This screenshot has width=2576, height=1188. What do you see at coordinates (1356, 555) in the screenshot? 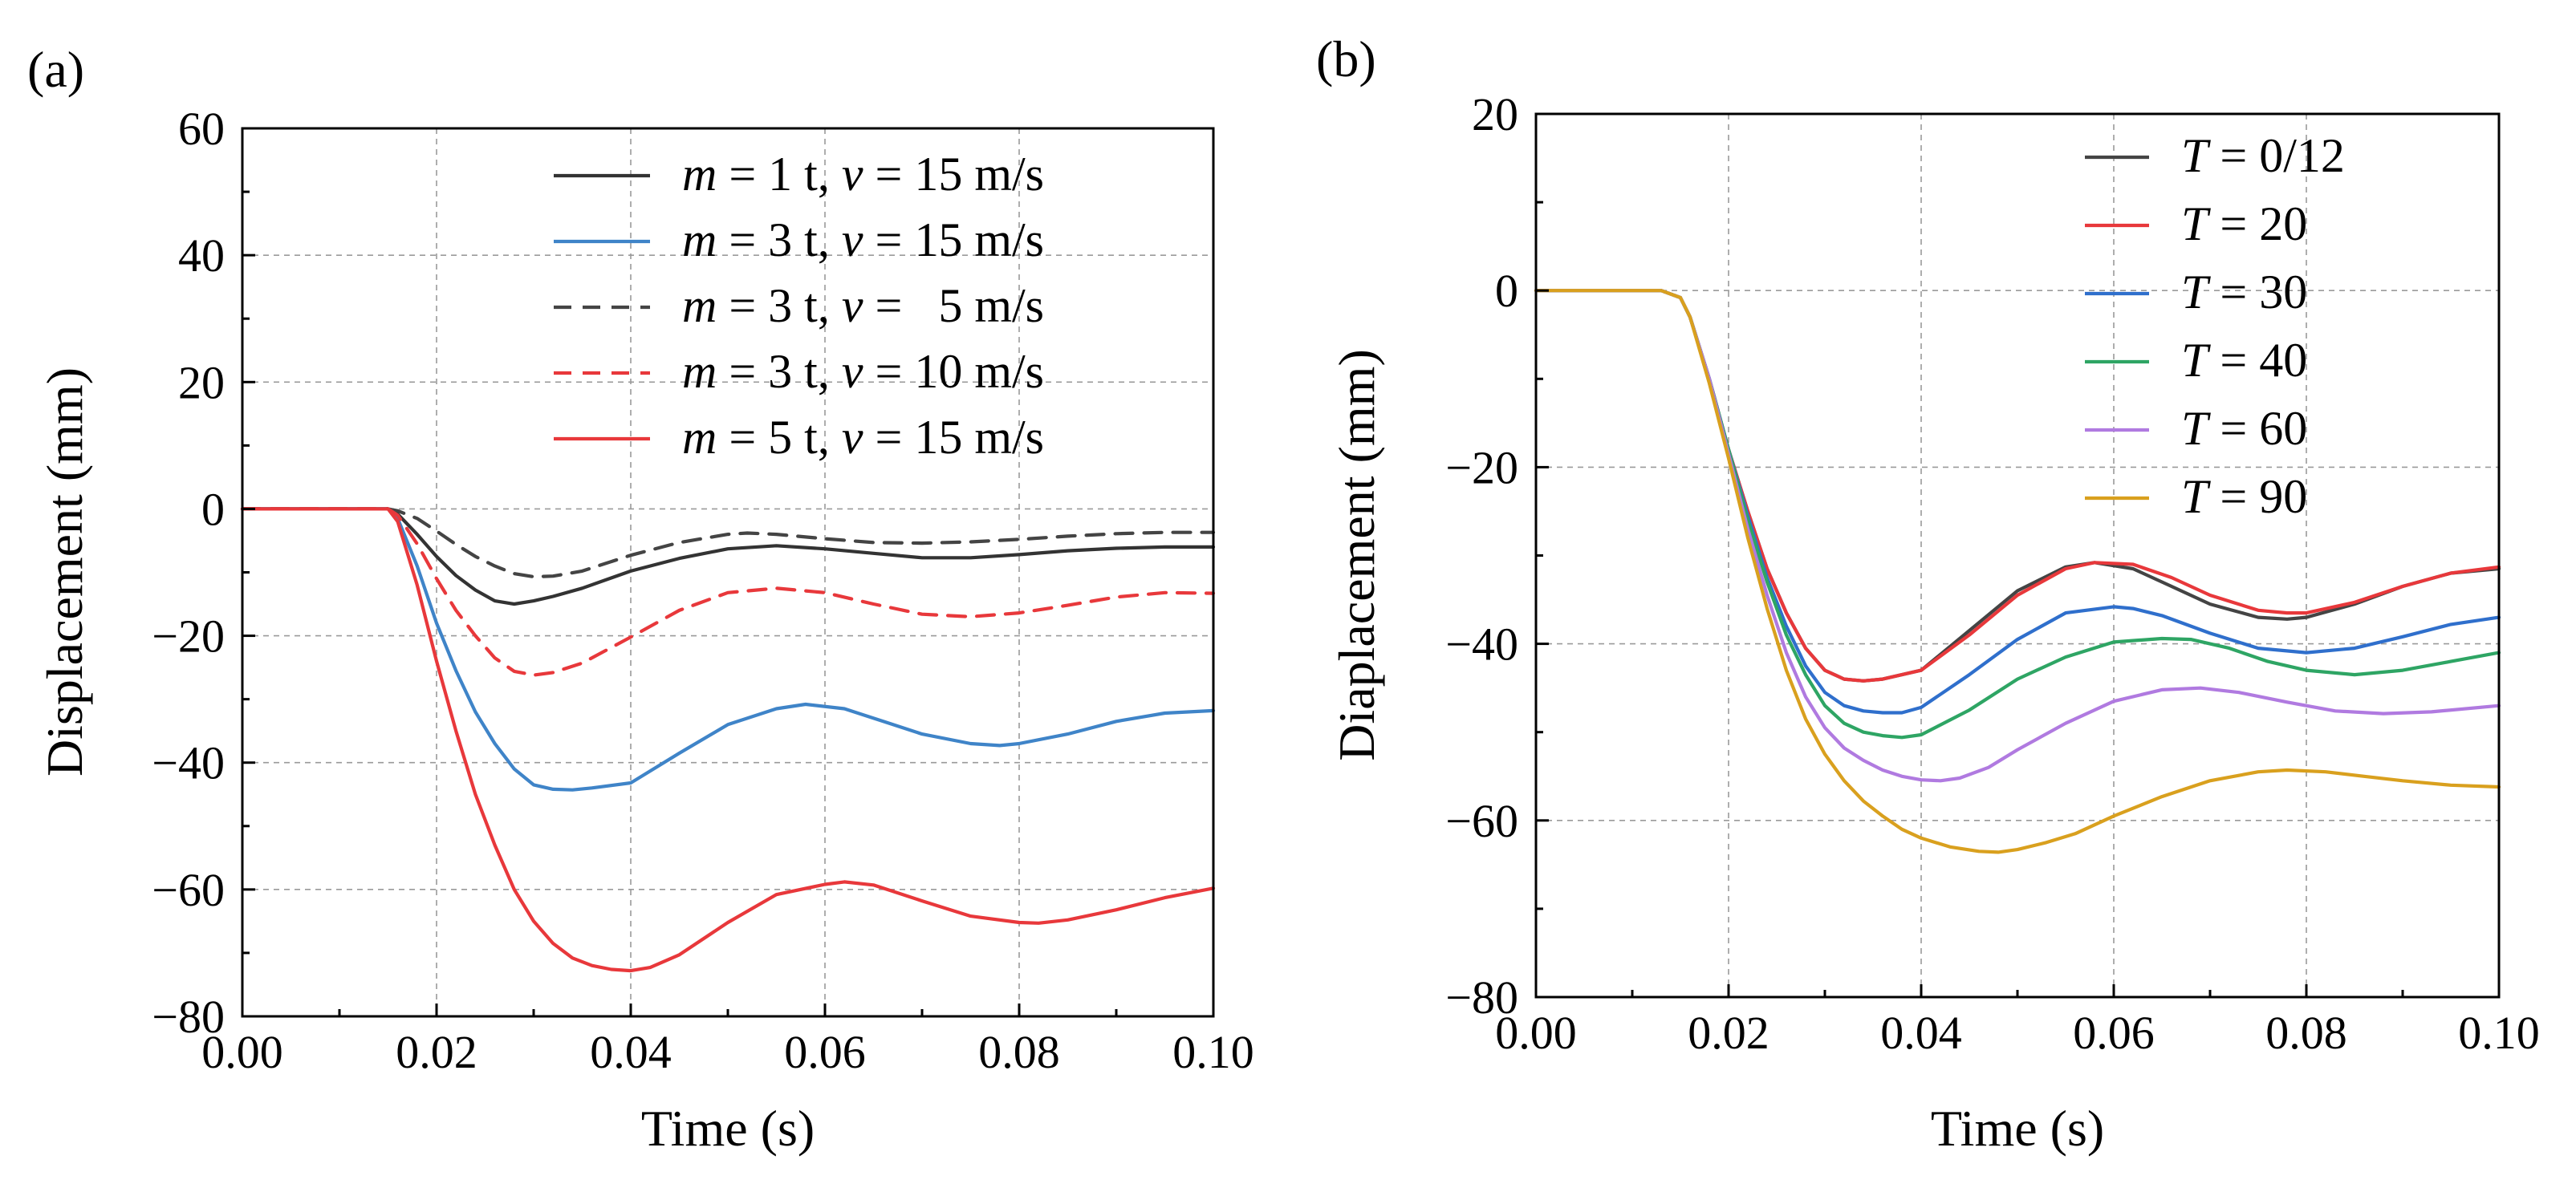
I see `panel-b-y-axis-label: Diaplacement (mm)` at bounding box center [1356, 555].